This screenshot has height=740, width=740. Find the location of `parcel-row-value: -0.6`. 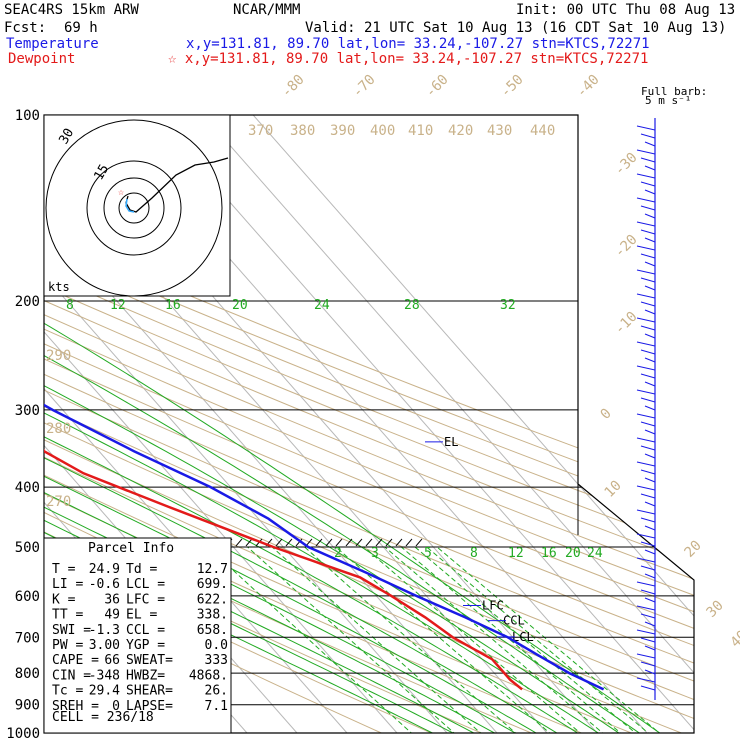

parcel-row-value: -0.6 is located at coordinates (104, 584).